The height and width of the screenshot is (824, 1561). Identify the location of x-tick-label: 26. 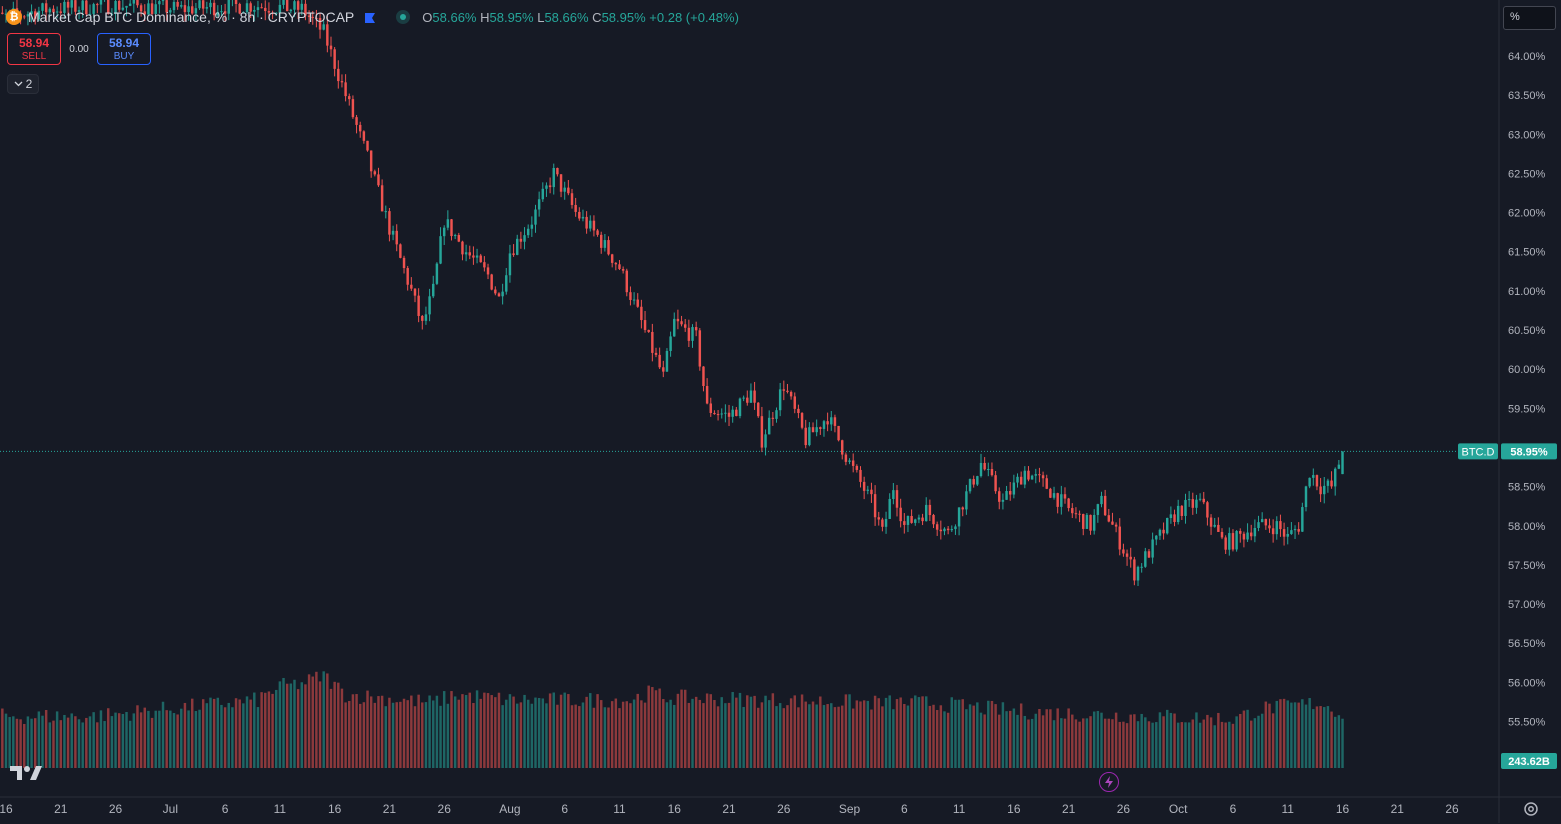
(1124, 809).